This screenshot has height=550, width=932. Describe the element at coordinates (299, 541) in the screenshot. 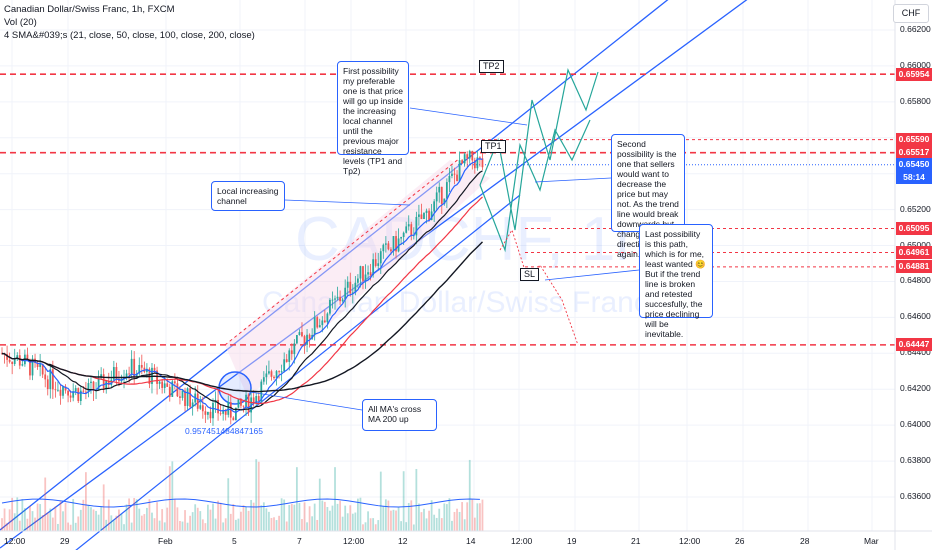

I see `x-tick-label: 7` at that location.